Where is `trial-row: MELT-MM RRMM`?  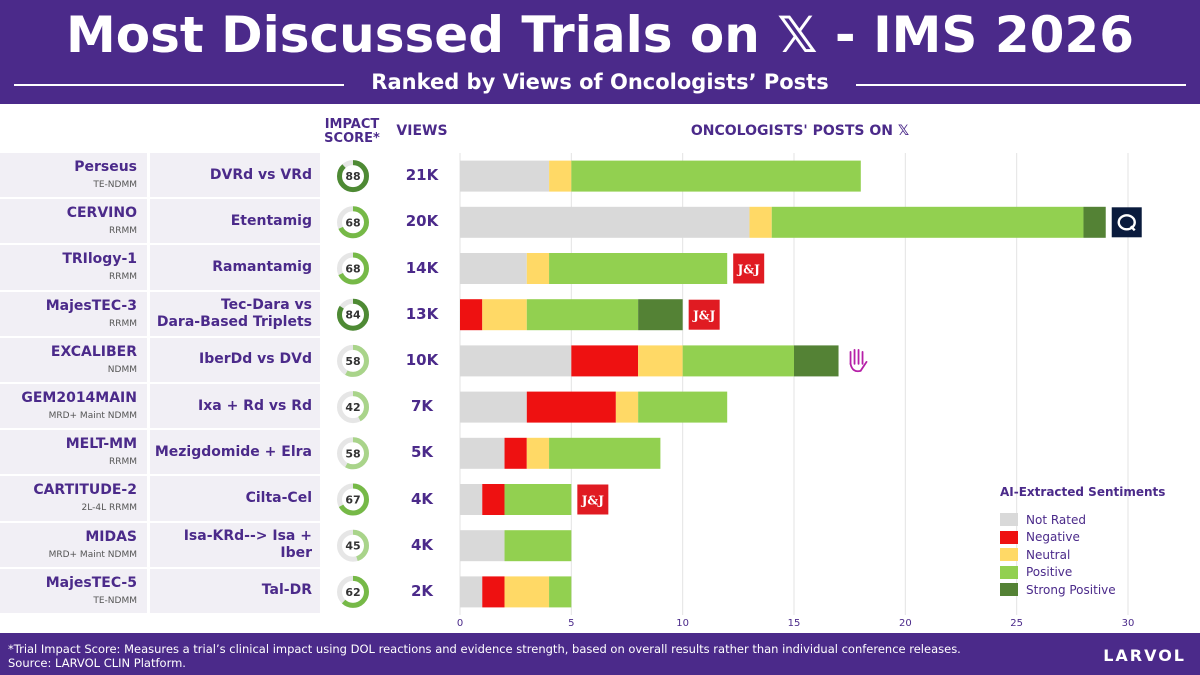 trial-row: MELT-MM RRMM is located at coordinates (73, 453).